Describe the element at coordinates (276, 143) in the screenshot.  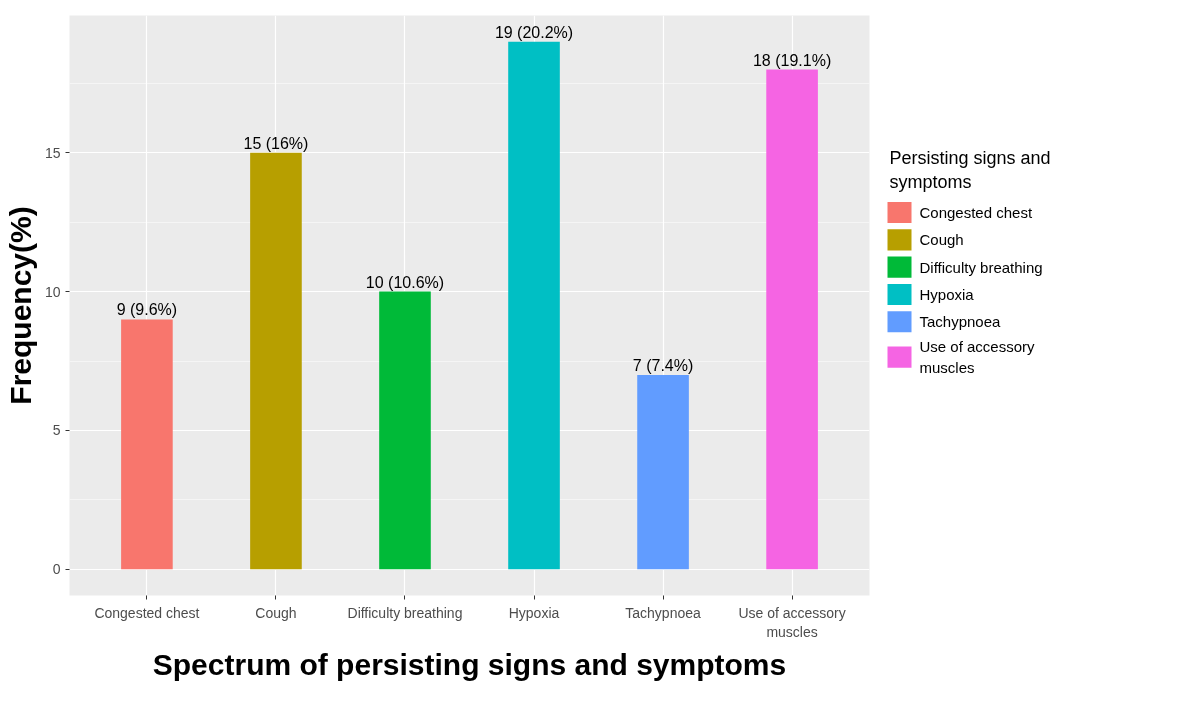
I see `data-label: 15 (16%)` at that location.